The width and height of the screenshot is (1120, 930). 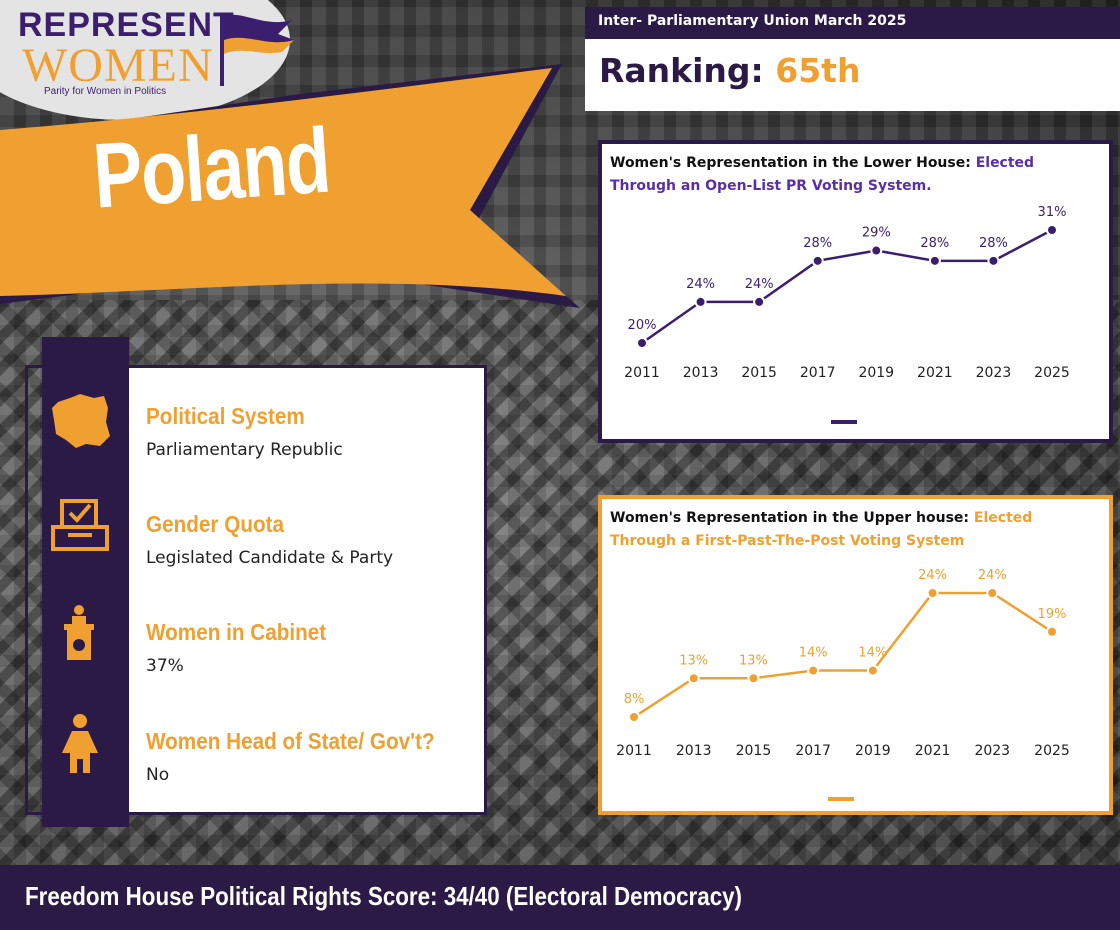 I want to click on upper-house-data-label-2013: 13%, so click(x=693, y=660).